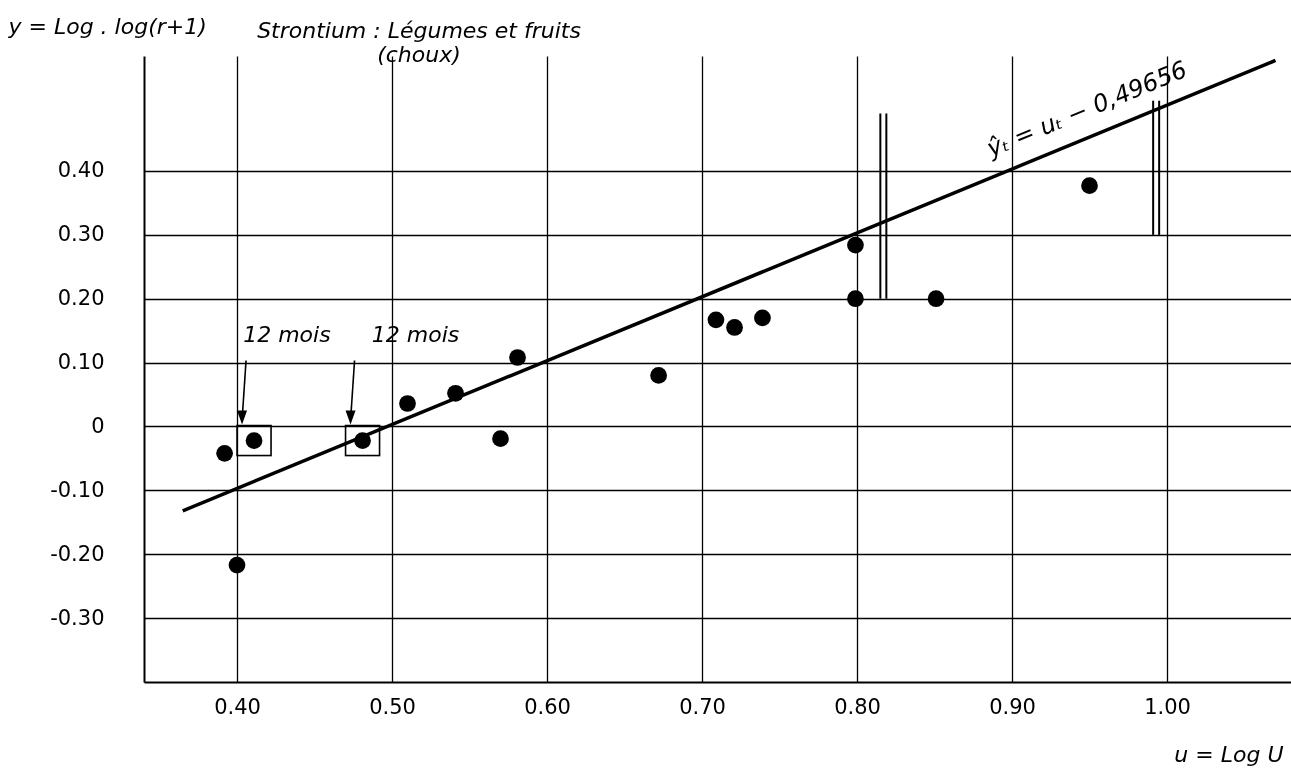  Describe the element at coordinates (77, 489) in the screenshot. I see `y-tick-label: -0.10` at that location.